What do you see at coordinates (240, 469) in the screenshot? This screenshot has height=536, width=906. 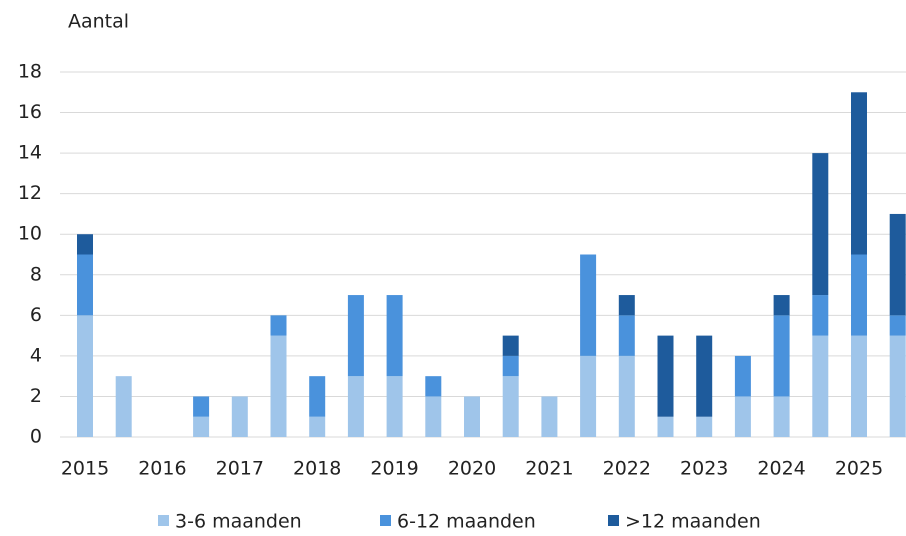 I see `x-tick-label: 2017` at bounding box center [240, 469].